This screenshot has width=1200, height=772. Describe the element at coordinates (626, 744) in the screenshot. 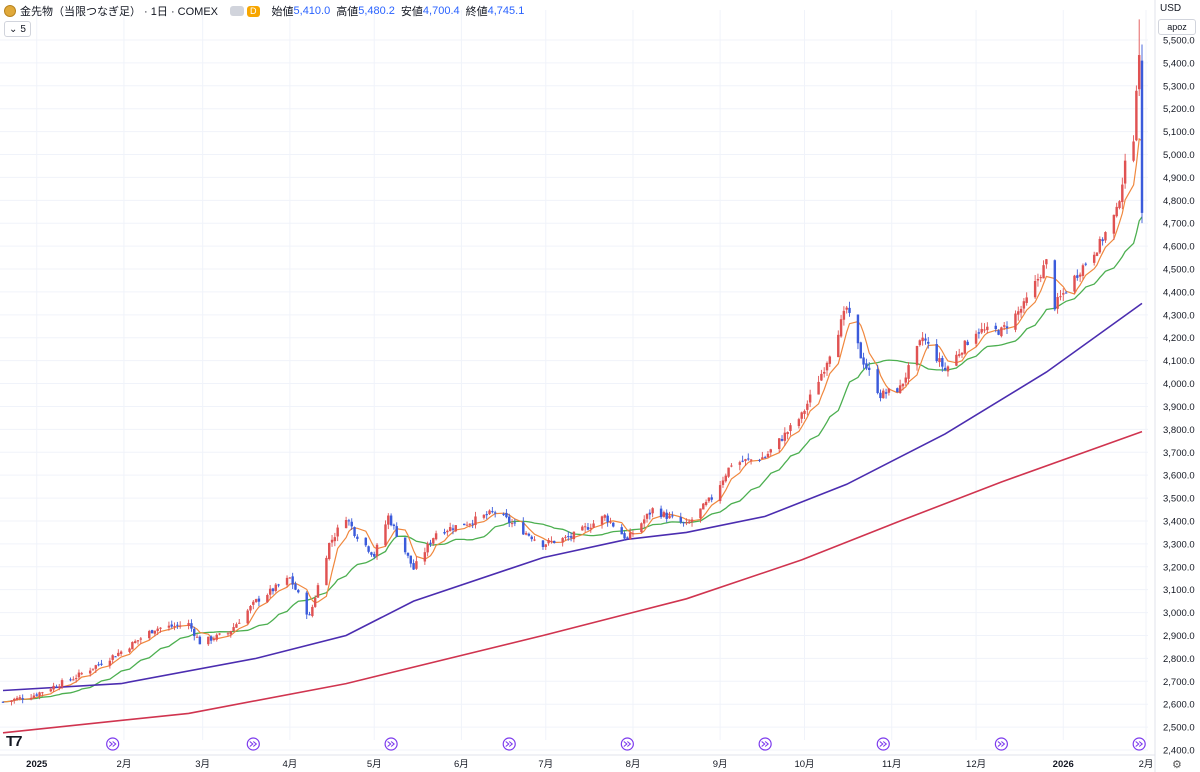

I see `event-markers` at that location.